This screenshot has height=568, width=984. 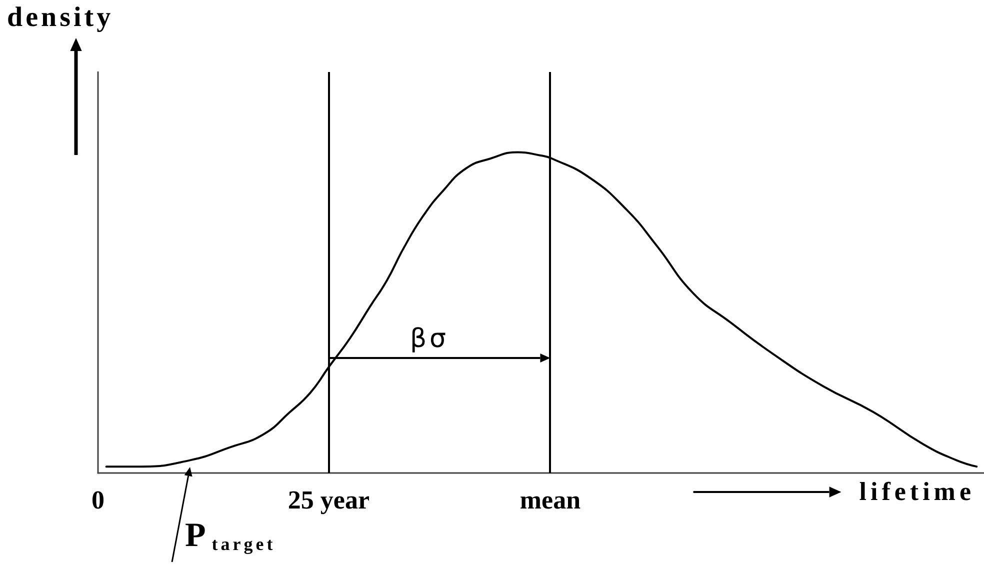 I want to click on x-tick-label: 0, so click(x=98, y=500).